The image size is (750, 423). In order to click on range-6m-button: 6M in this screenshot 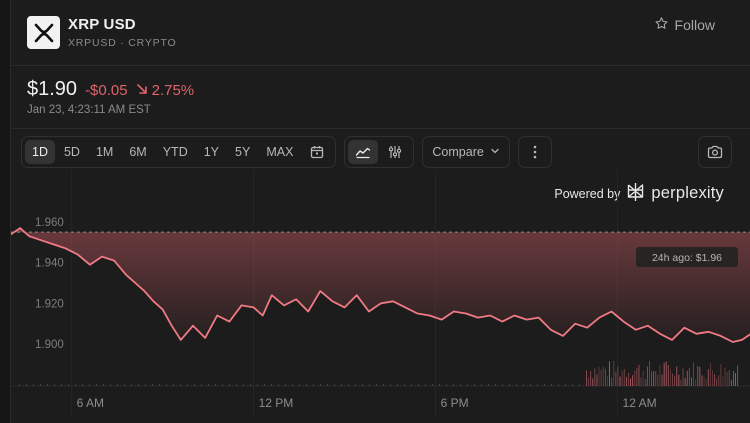, I will do `click(138, 152)`.